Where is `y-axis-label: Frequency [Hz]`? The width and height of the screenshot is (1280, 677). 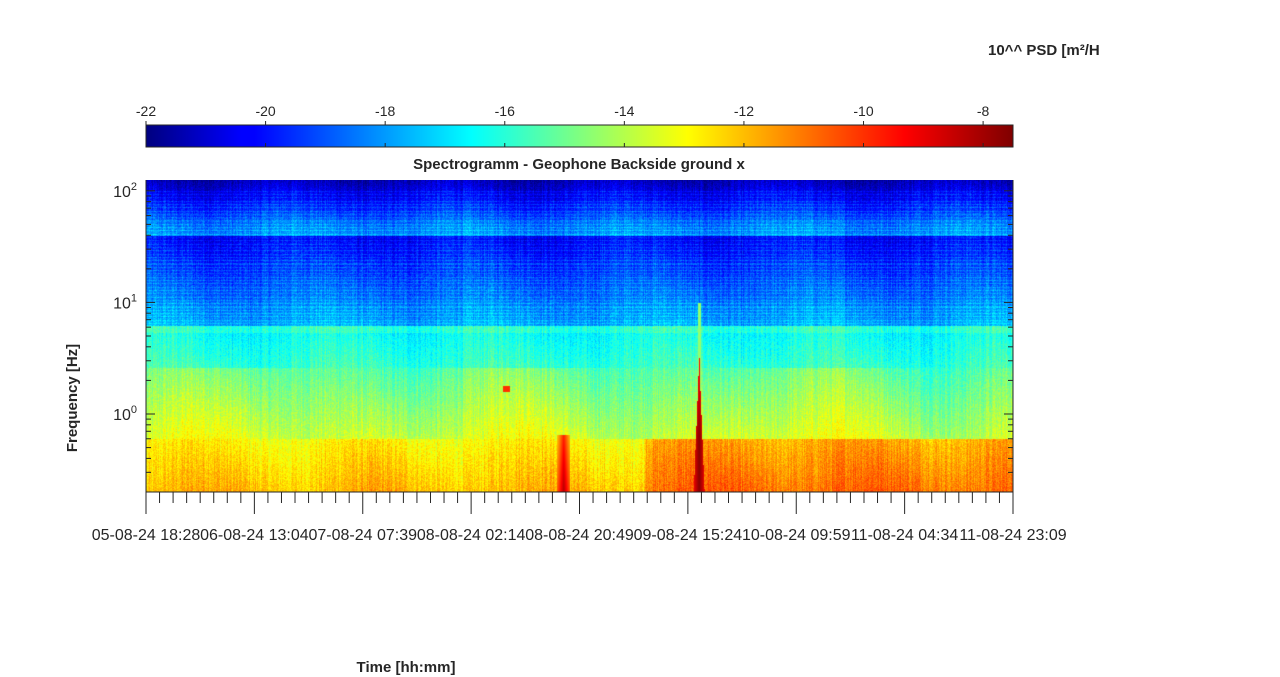 y-axis-label: Frequency [Hz] is located at coordinates (72, 398).